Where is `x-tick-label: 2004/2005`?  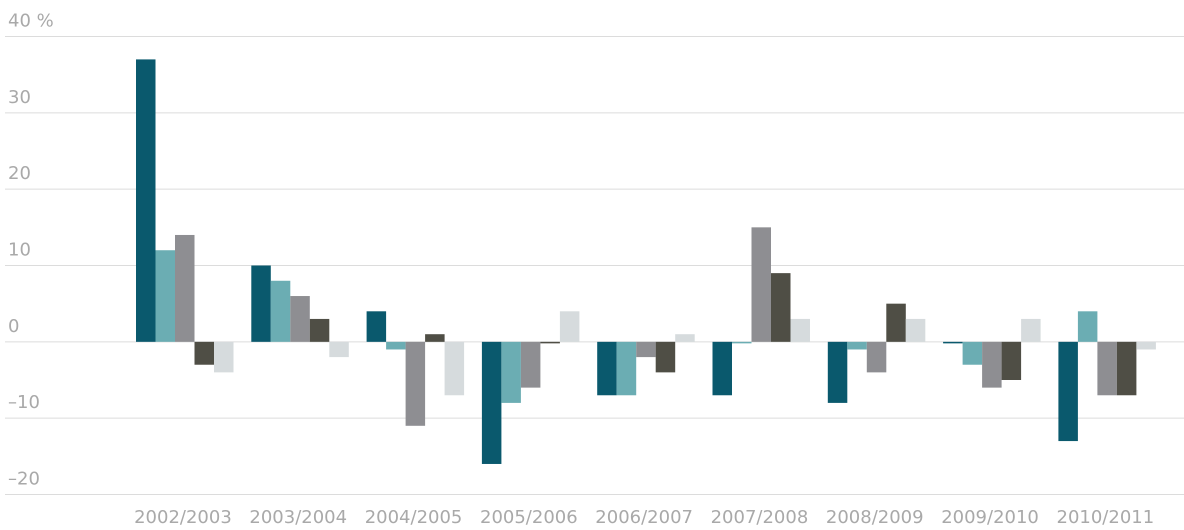 x-tick-label: 2004/2005 is located at coordinates (414, 517).